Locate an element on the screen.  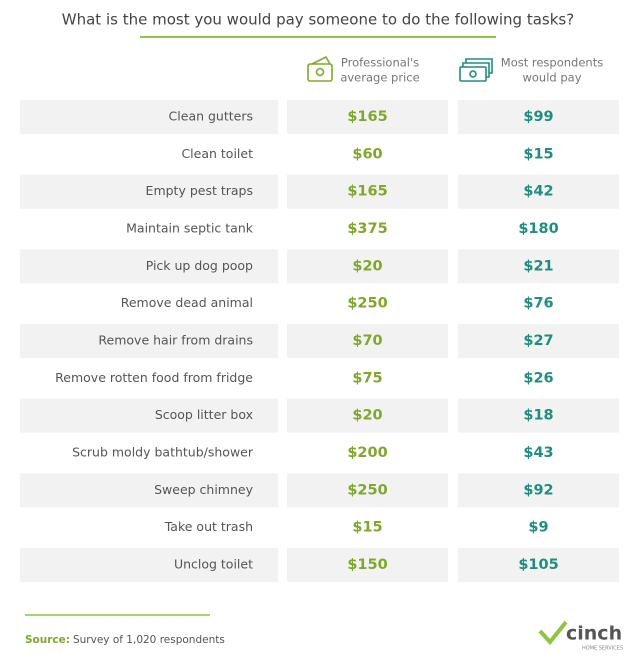
task-label: Scoop litter box is located at coordinates (204, 414).